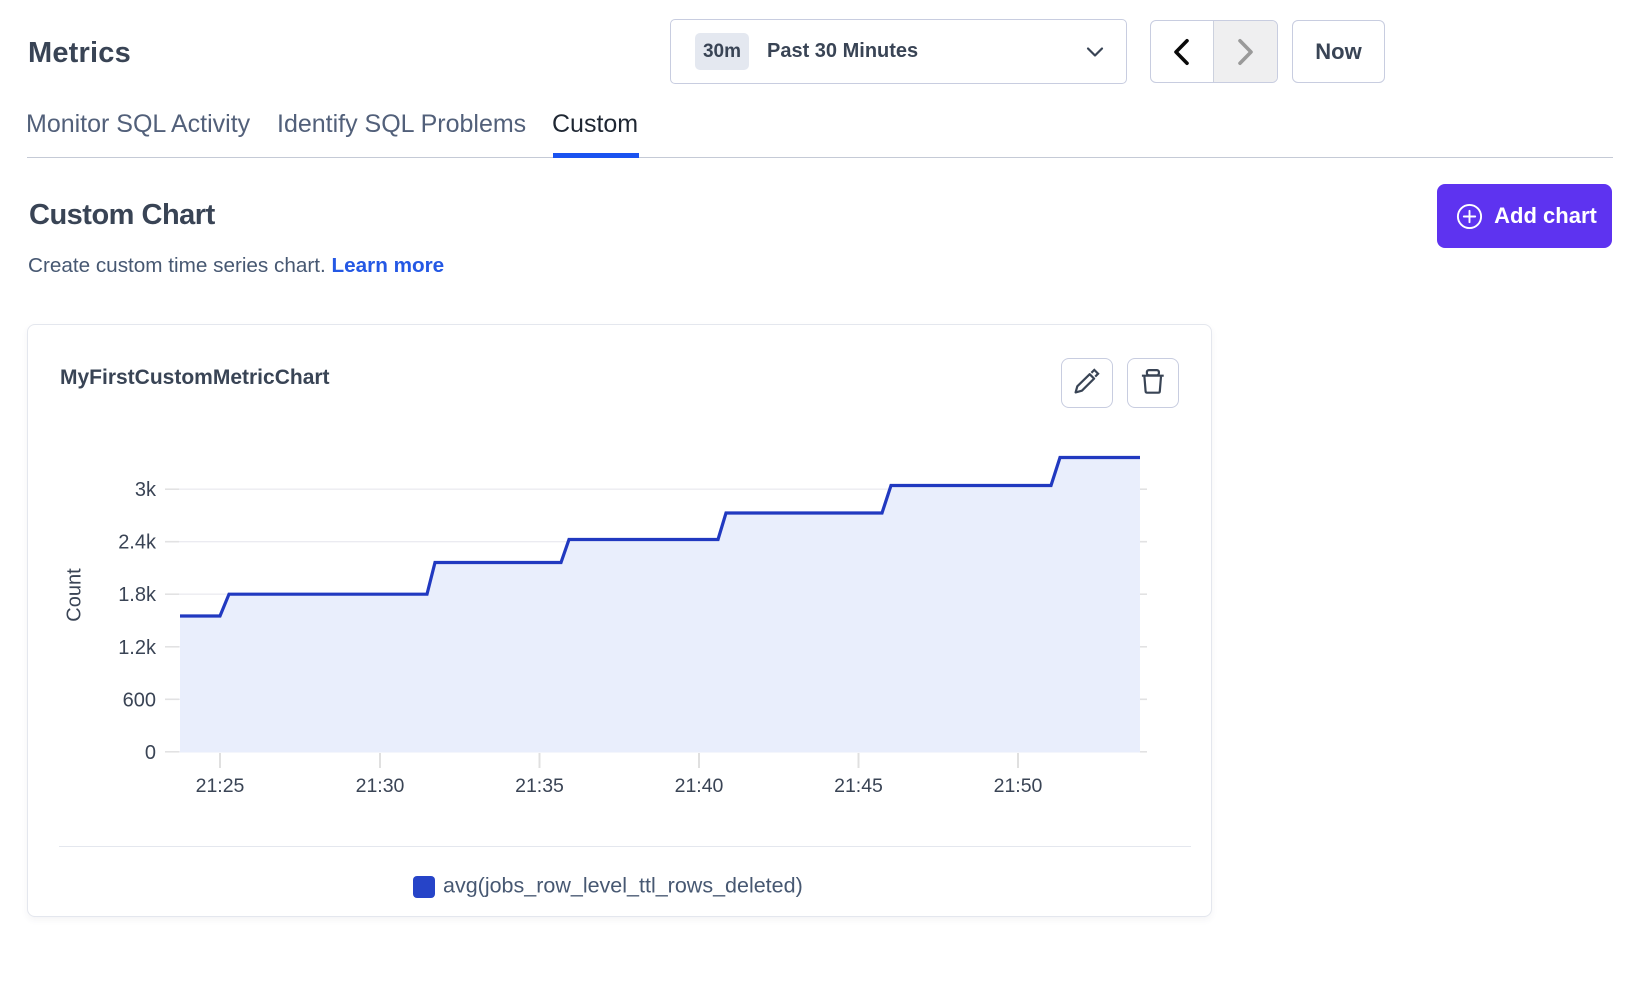  What do you see at coordinates (1018, 786) in the screenshot?
I see `svg-text: 21:50` at bounding box center [1018, 786].